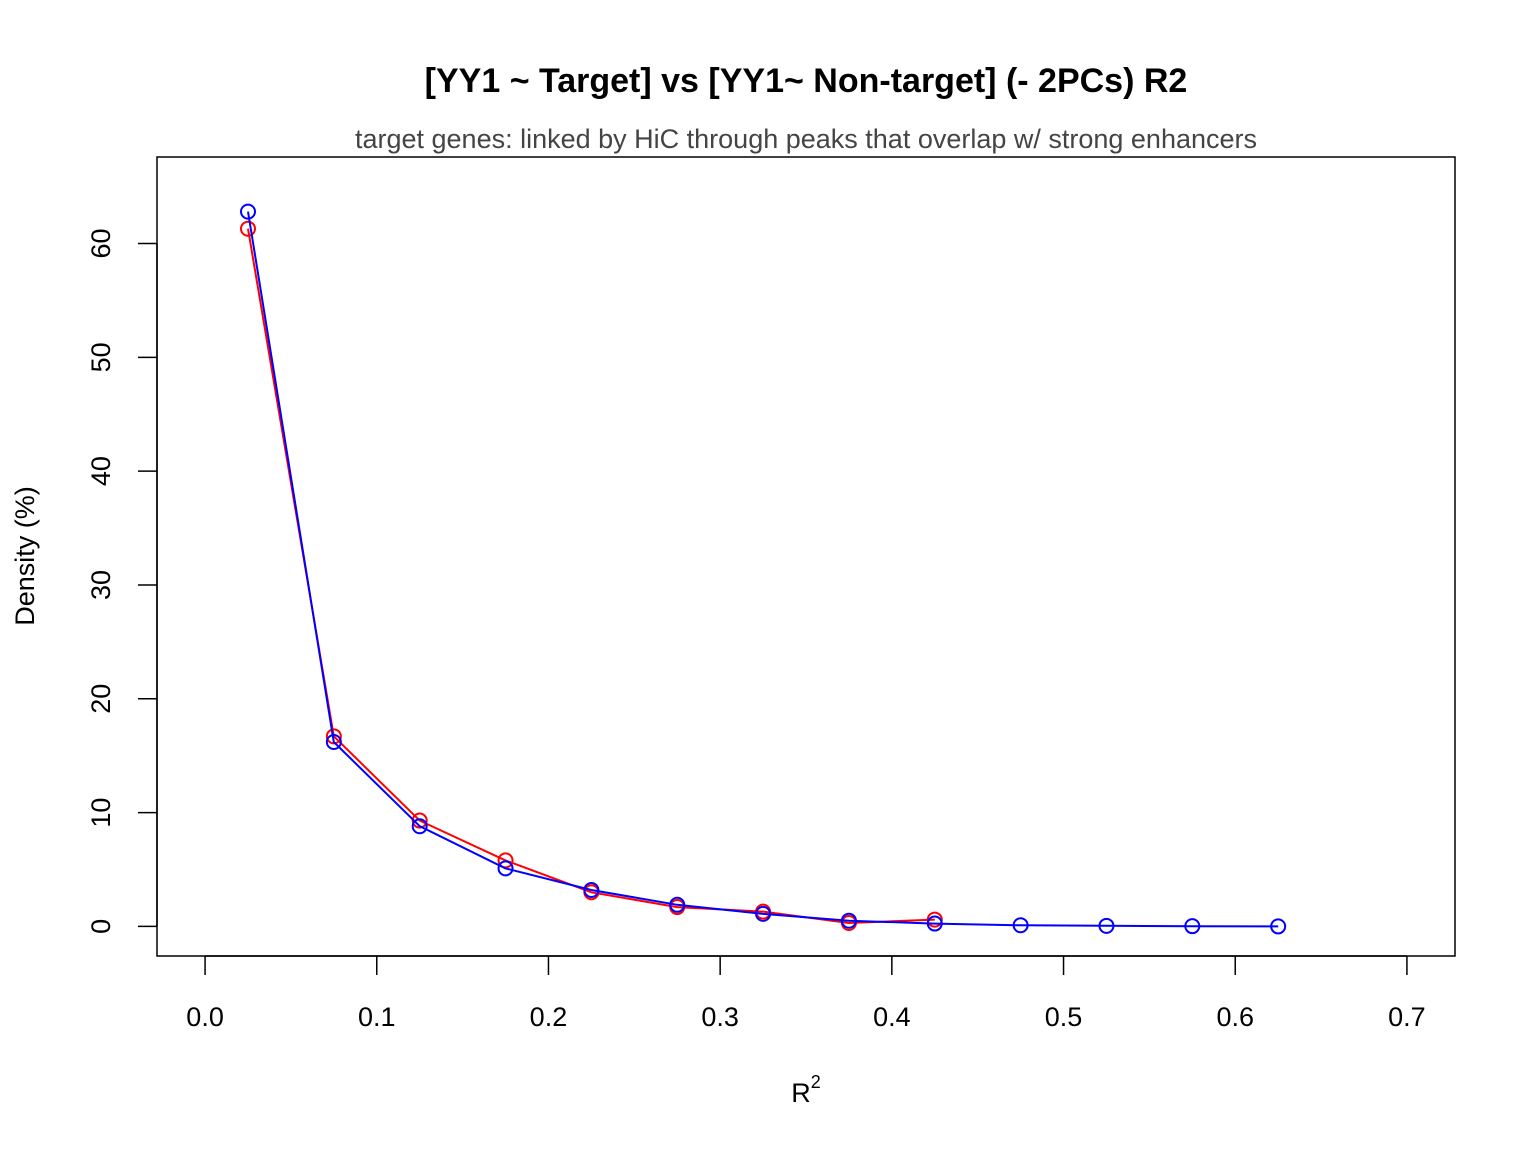  What do you see at coordinates (122, 581) in the screenshot?
I see `y-axis: 0 10 20 30 40 50 60` at bounding box center [122, 581].